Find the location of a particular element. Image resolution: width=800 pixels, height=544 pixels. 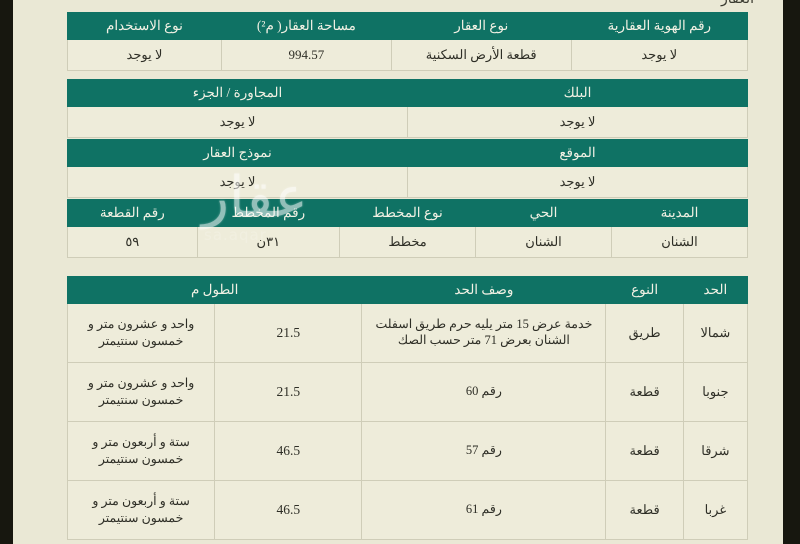

header-district: الحي is located at coordinates (543, 213).